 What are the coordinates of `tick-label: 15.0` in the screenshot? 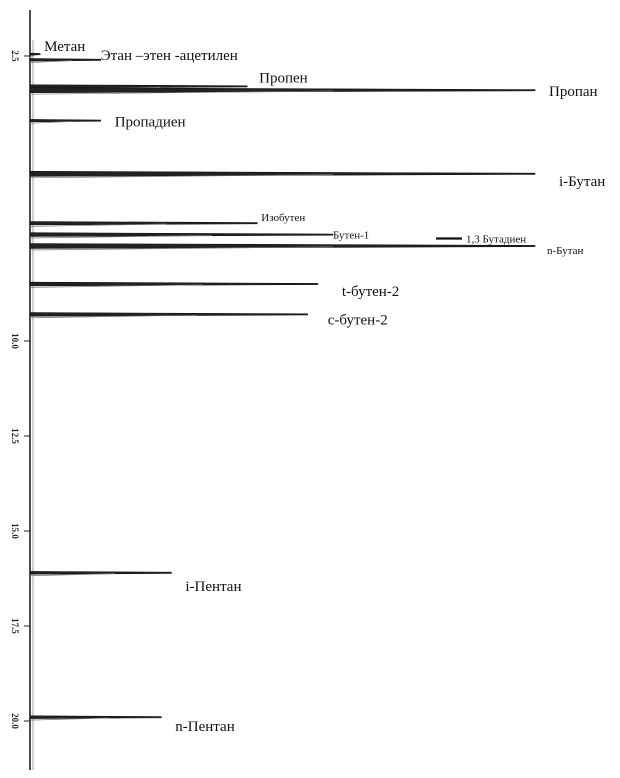 It's located at (15, 531).